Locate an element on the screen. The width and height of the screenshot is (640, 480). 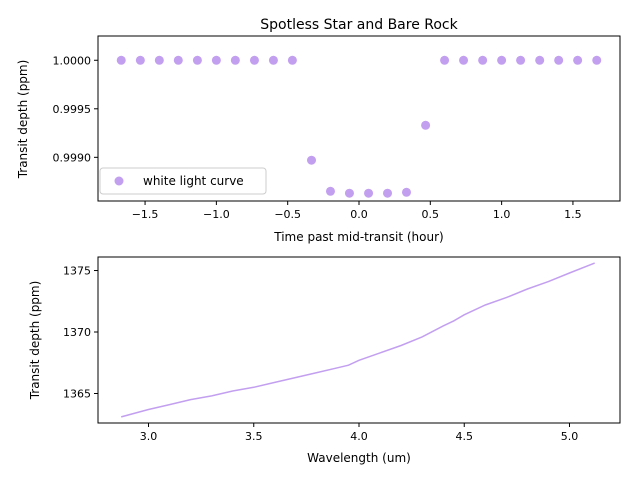
spectrum-y-tick-label: 1370 is located at coordinates (77, 332).